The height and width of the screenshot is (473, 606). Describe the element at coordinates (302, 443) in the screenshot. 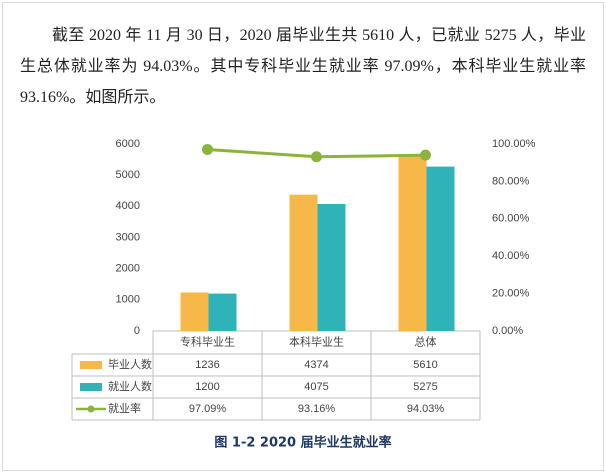

I see `caption: 图 1-2 2020 届毕业生就业率` at that location.